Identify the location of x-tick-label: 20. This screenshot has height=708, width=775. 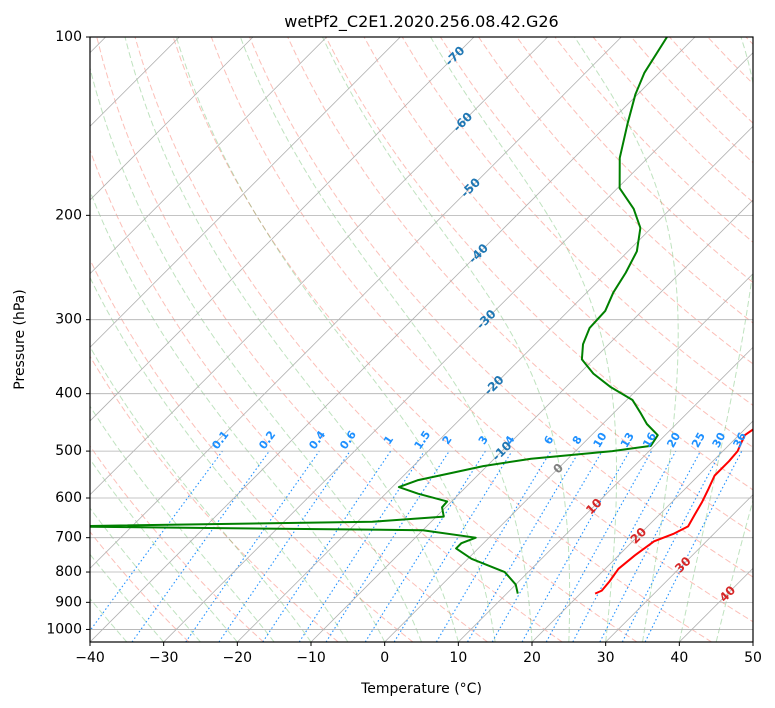
(532, 658).